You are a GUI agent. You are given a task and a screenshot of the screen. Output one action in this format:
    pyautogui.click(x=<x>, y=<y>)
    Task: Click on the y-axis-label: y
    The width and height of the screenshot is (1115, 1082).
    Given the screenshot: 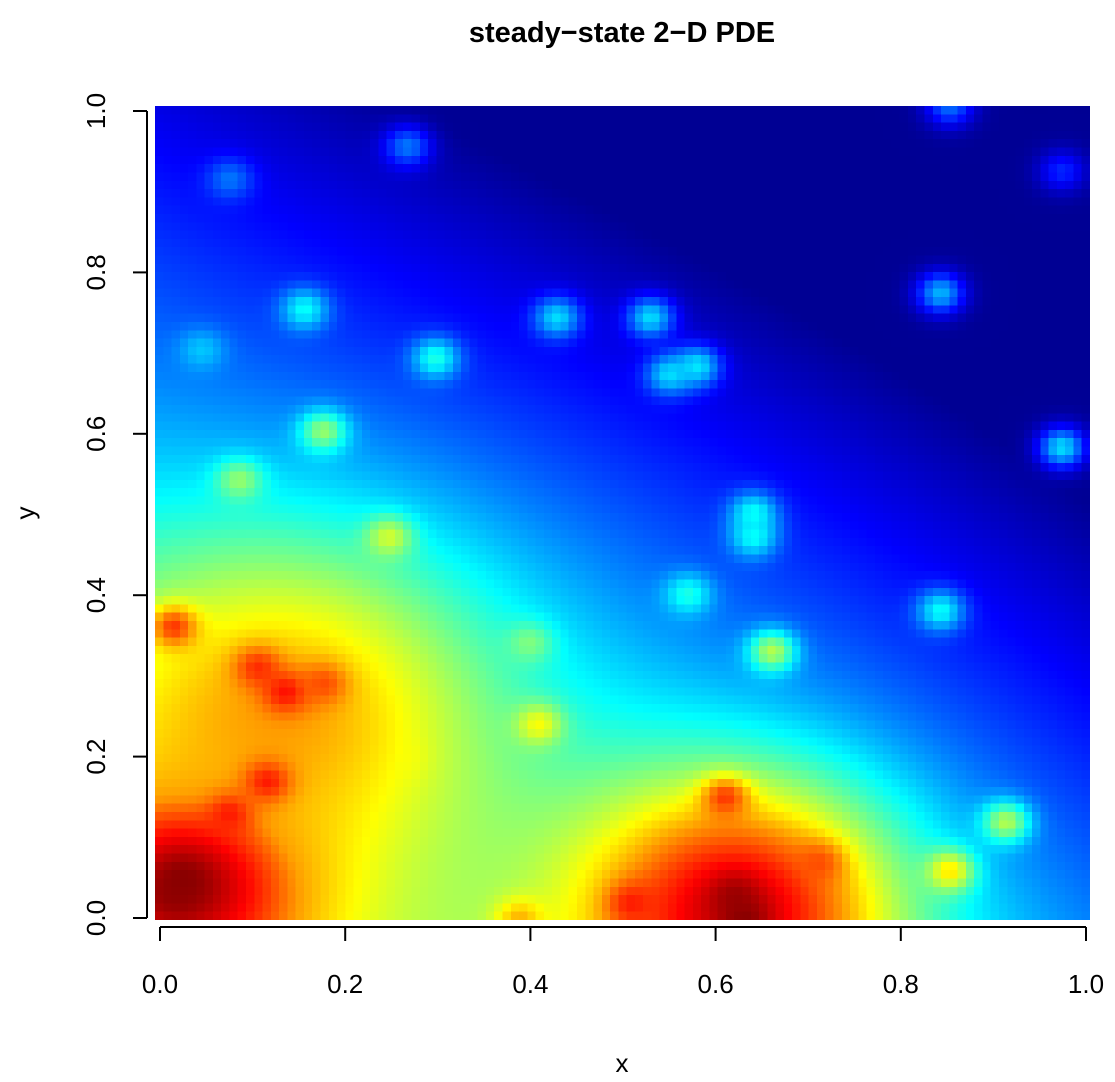 What is the action you would take?
    pyautogui.click(x=25, y=513)
    